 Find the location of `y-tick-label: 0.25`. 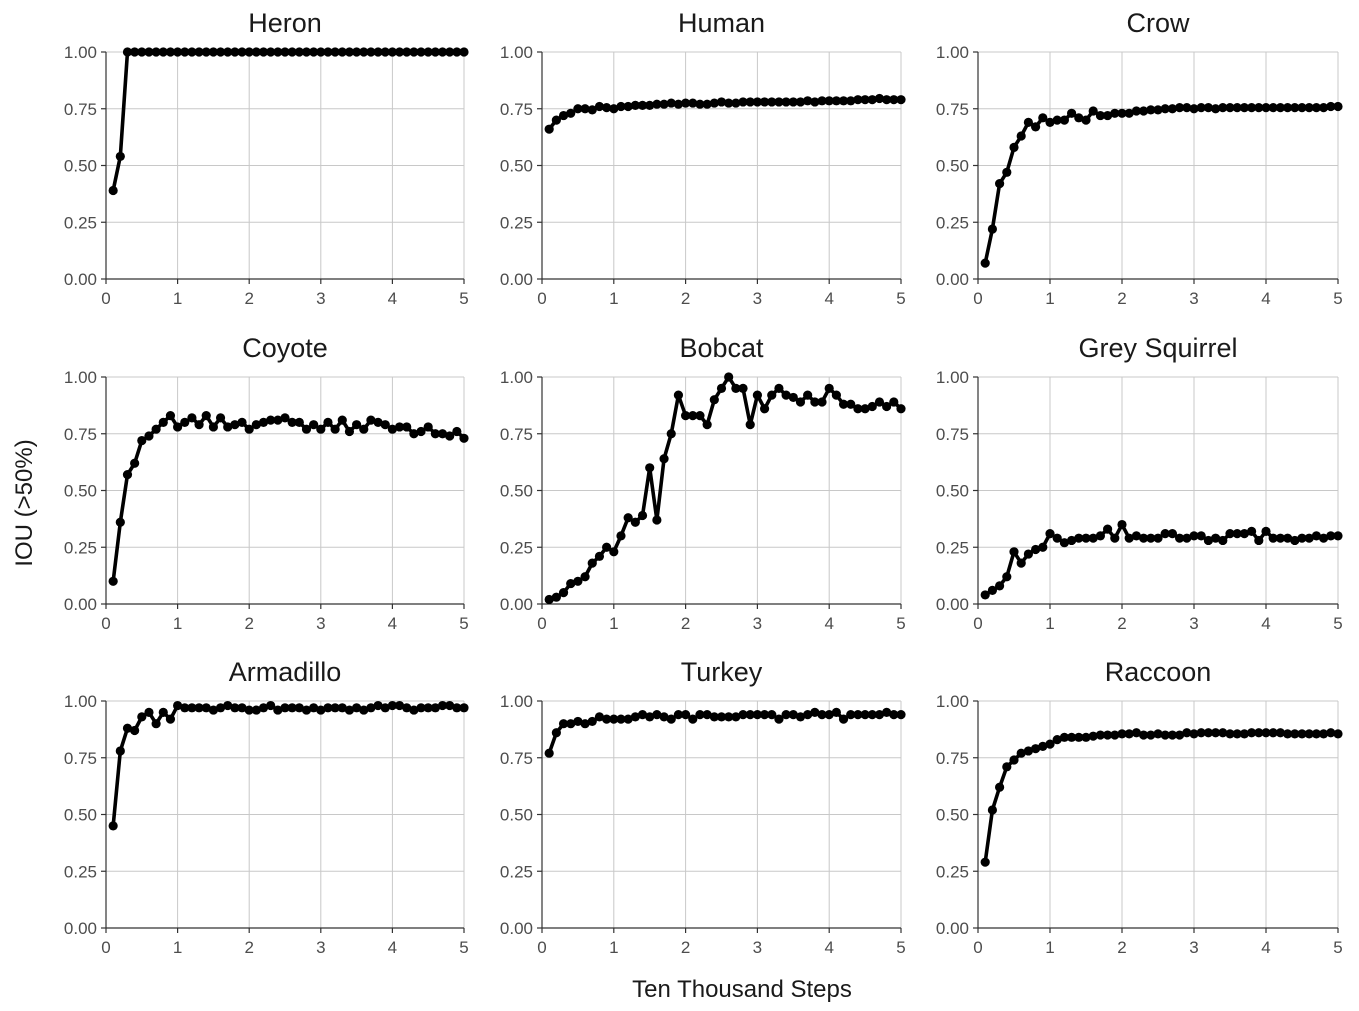

y-tick-label: 0.25 is located at coordinates (516, 547).